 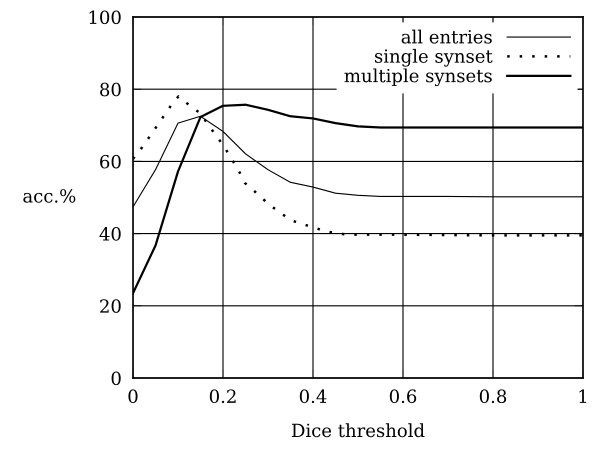 What do you see at coordinates (110, 89) in the screenshot?
I see `y-tick-label: 80` at bounding box center [110, 89].